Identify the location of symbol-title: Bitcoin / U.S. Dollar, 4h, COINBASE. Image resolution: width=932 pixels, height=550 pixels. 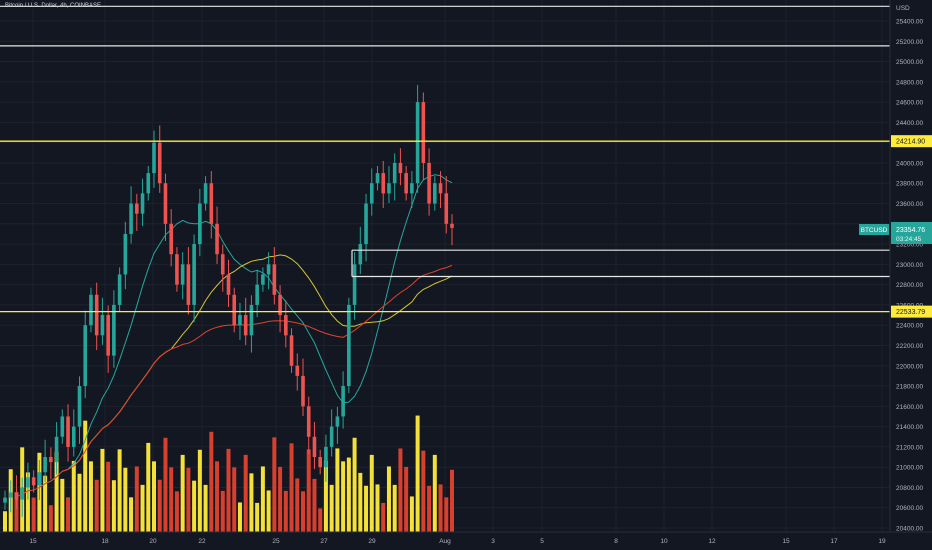
(53, 6).